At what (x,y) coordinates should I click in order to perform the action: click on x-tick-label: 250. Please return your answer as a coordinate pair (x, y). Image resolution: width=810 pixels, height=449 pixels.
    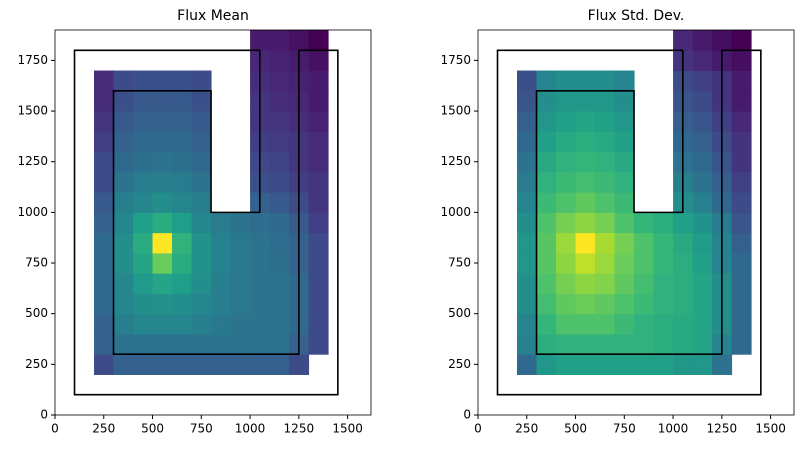
    Looking at the image, I should click on (103, 429).